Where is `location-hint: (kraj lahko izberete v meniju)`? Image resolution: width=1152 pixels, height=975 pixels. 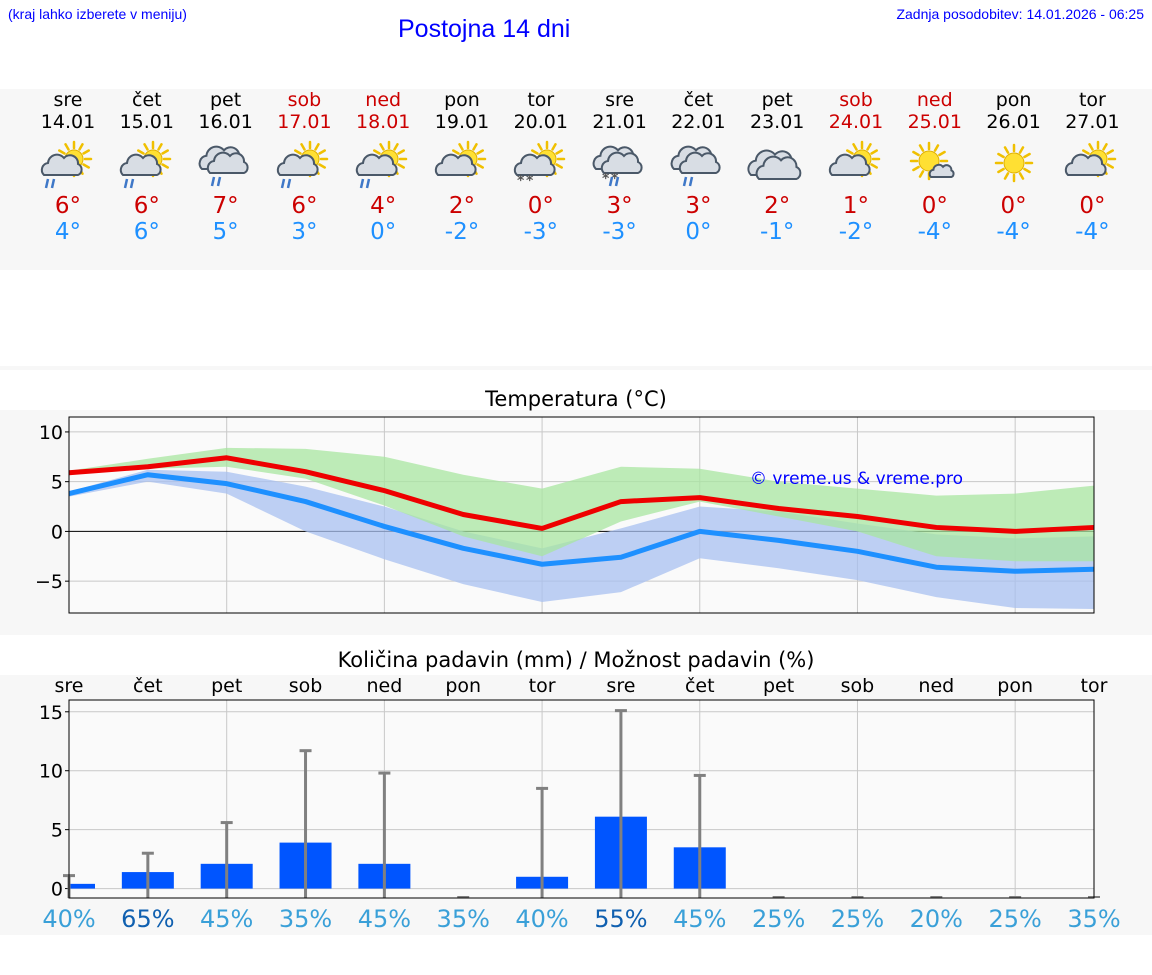 location-hint: (kraj lahko izberete v meniju) is located at coordinates (97, 14).